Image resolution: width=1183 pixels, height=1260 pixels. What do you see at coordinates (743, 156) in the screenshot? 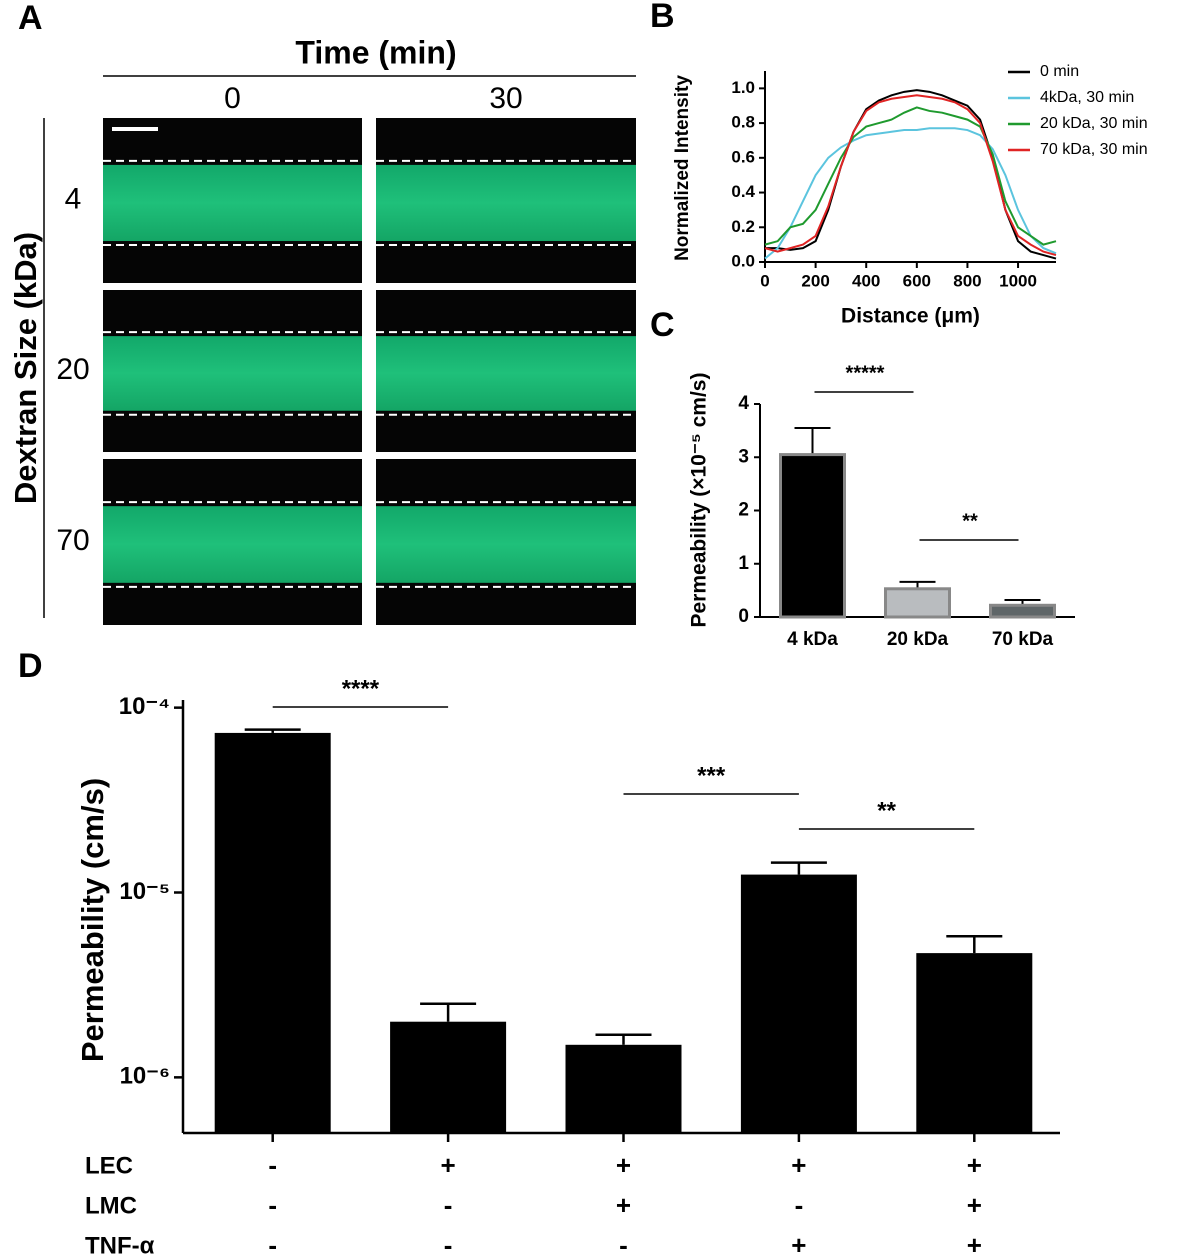
I see `y-tick-label: 0.6` at bounding box center [743, 156].